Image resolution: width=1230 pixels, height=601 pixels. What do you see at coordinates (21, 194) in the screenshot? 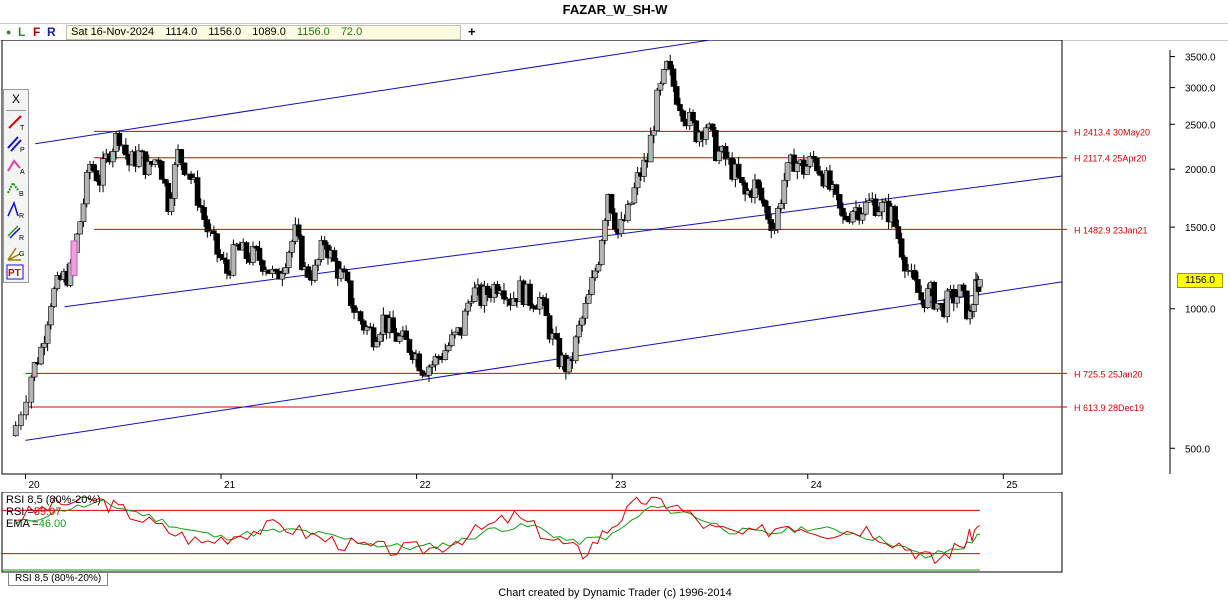
I see `svg-text: B` at bounding box center [21, 194].